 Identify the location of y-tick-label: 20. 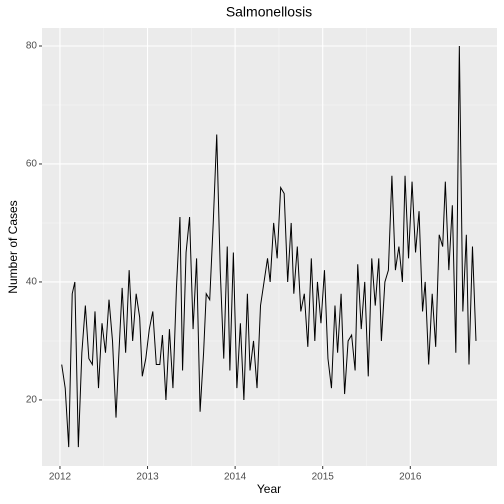
(32, 400).